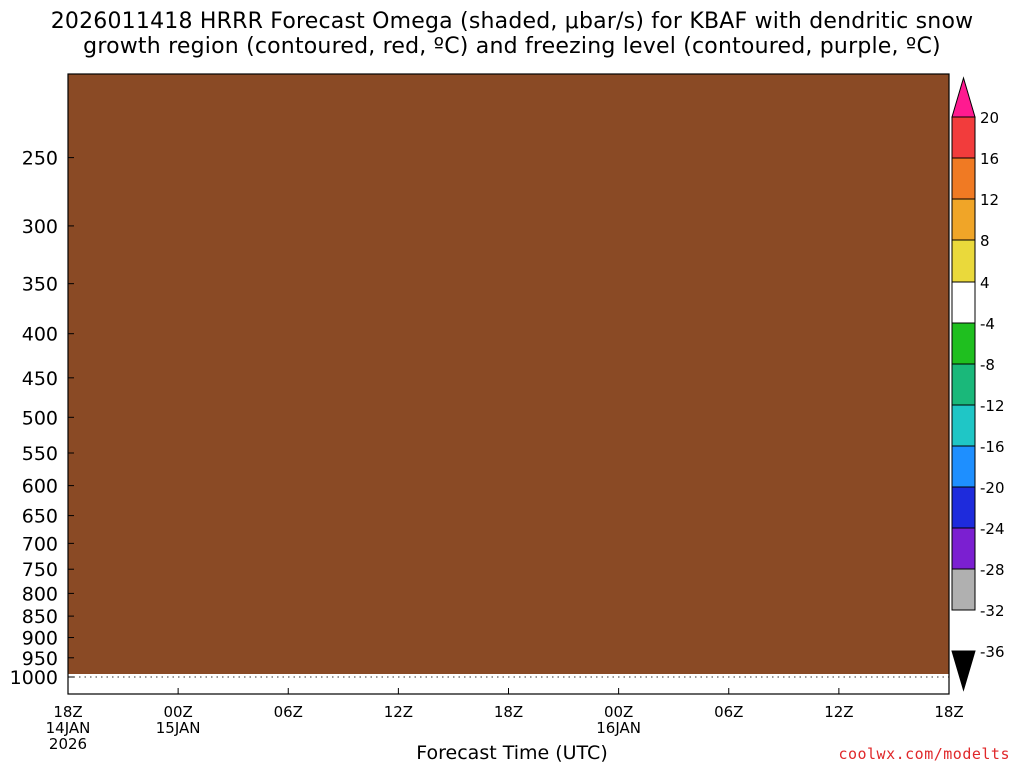  I want to click on y-tick-label-950: 950, so click(40, 659).